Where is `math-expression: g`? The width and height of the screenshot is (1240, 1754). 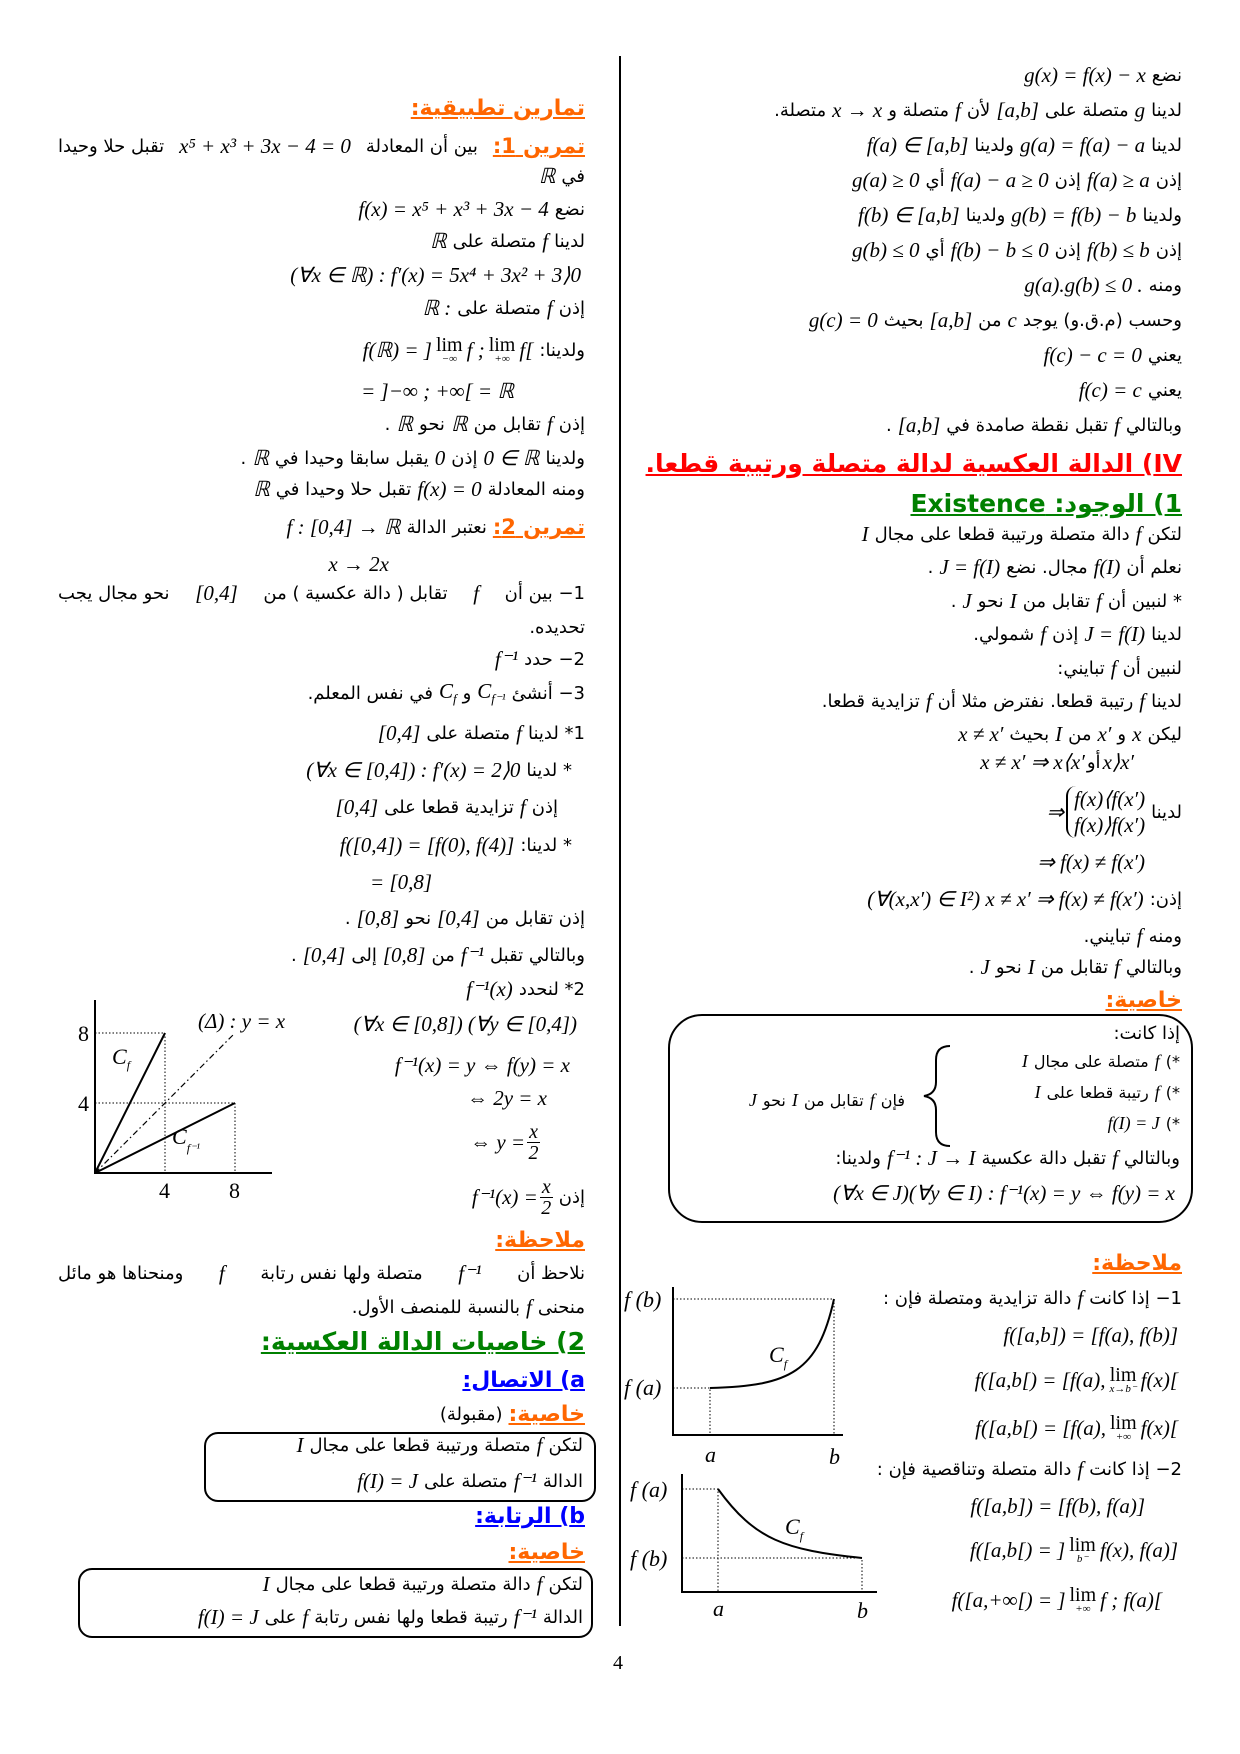 math-expression: g is located at coordinates (1140, 110).